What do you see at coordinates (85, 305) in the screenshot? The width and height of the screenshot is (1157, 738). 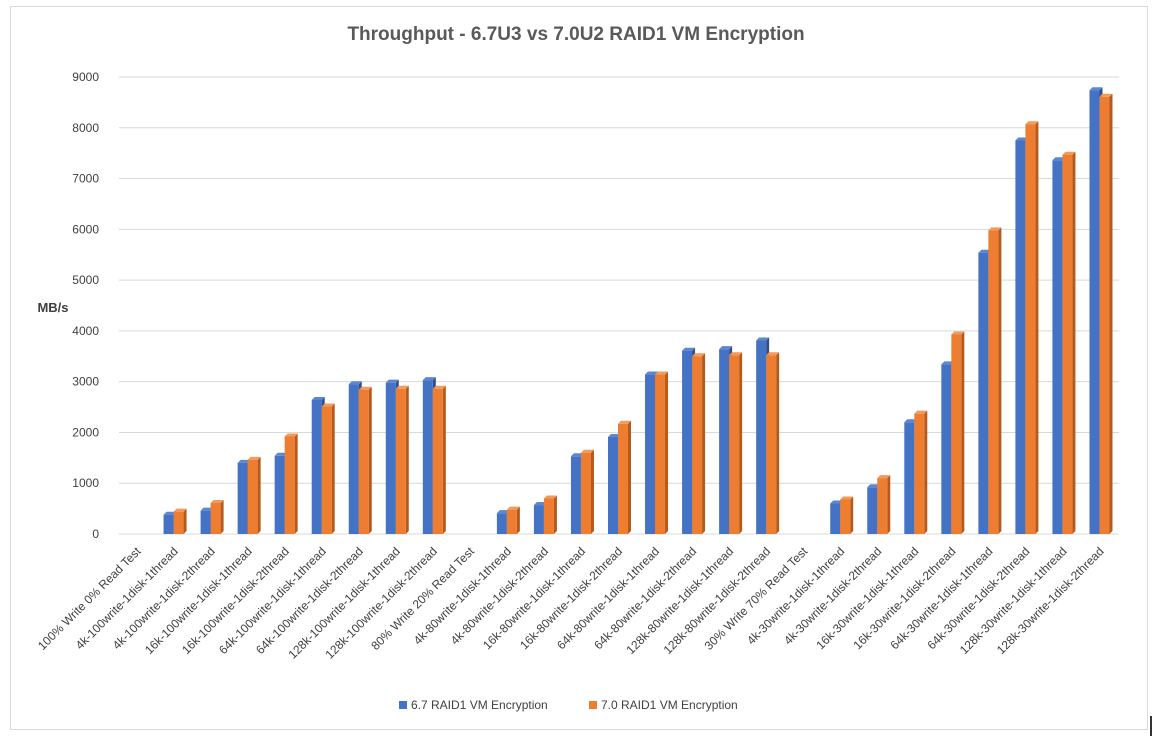 I see `y-axis-ticks: 0 1000 2000 3000 4000 5000 6000 7000 8000 9000` at bounding box center [85, 305].